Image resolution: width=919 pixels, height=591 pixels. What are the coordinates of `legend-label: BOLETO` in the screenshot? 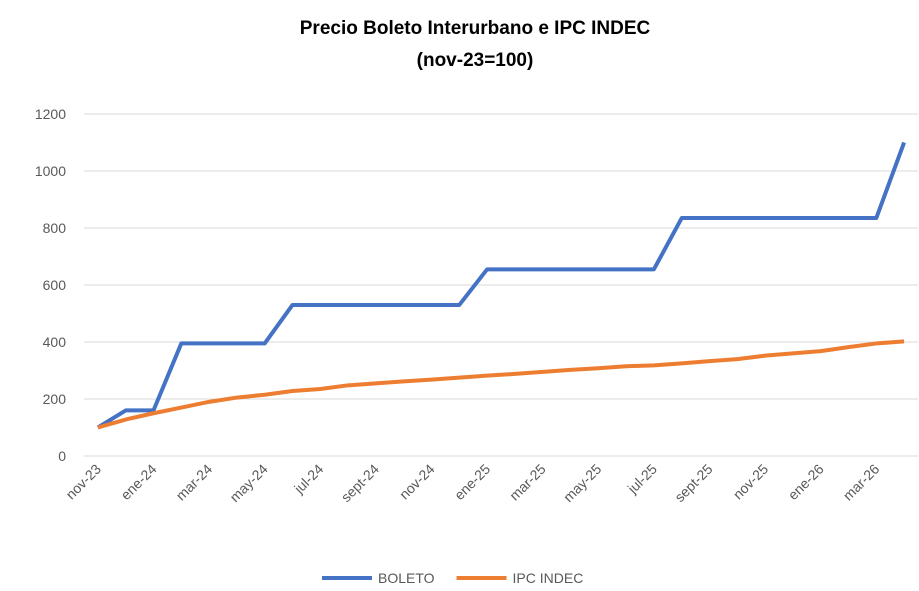 It's located at (406, 578).